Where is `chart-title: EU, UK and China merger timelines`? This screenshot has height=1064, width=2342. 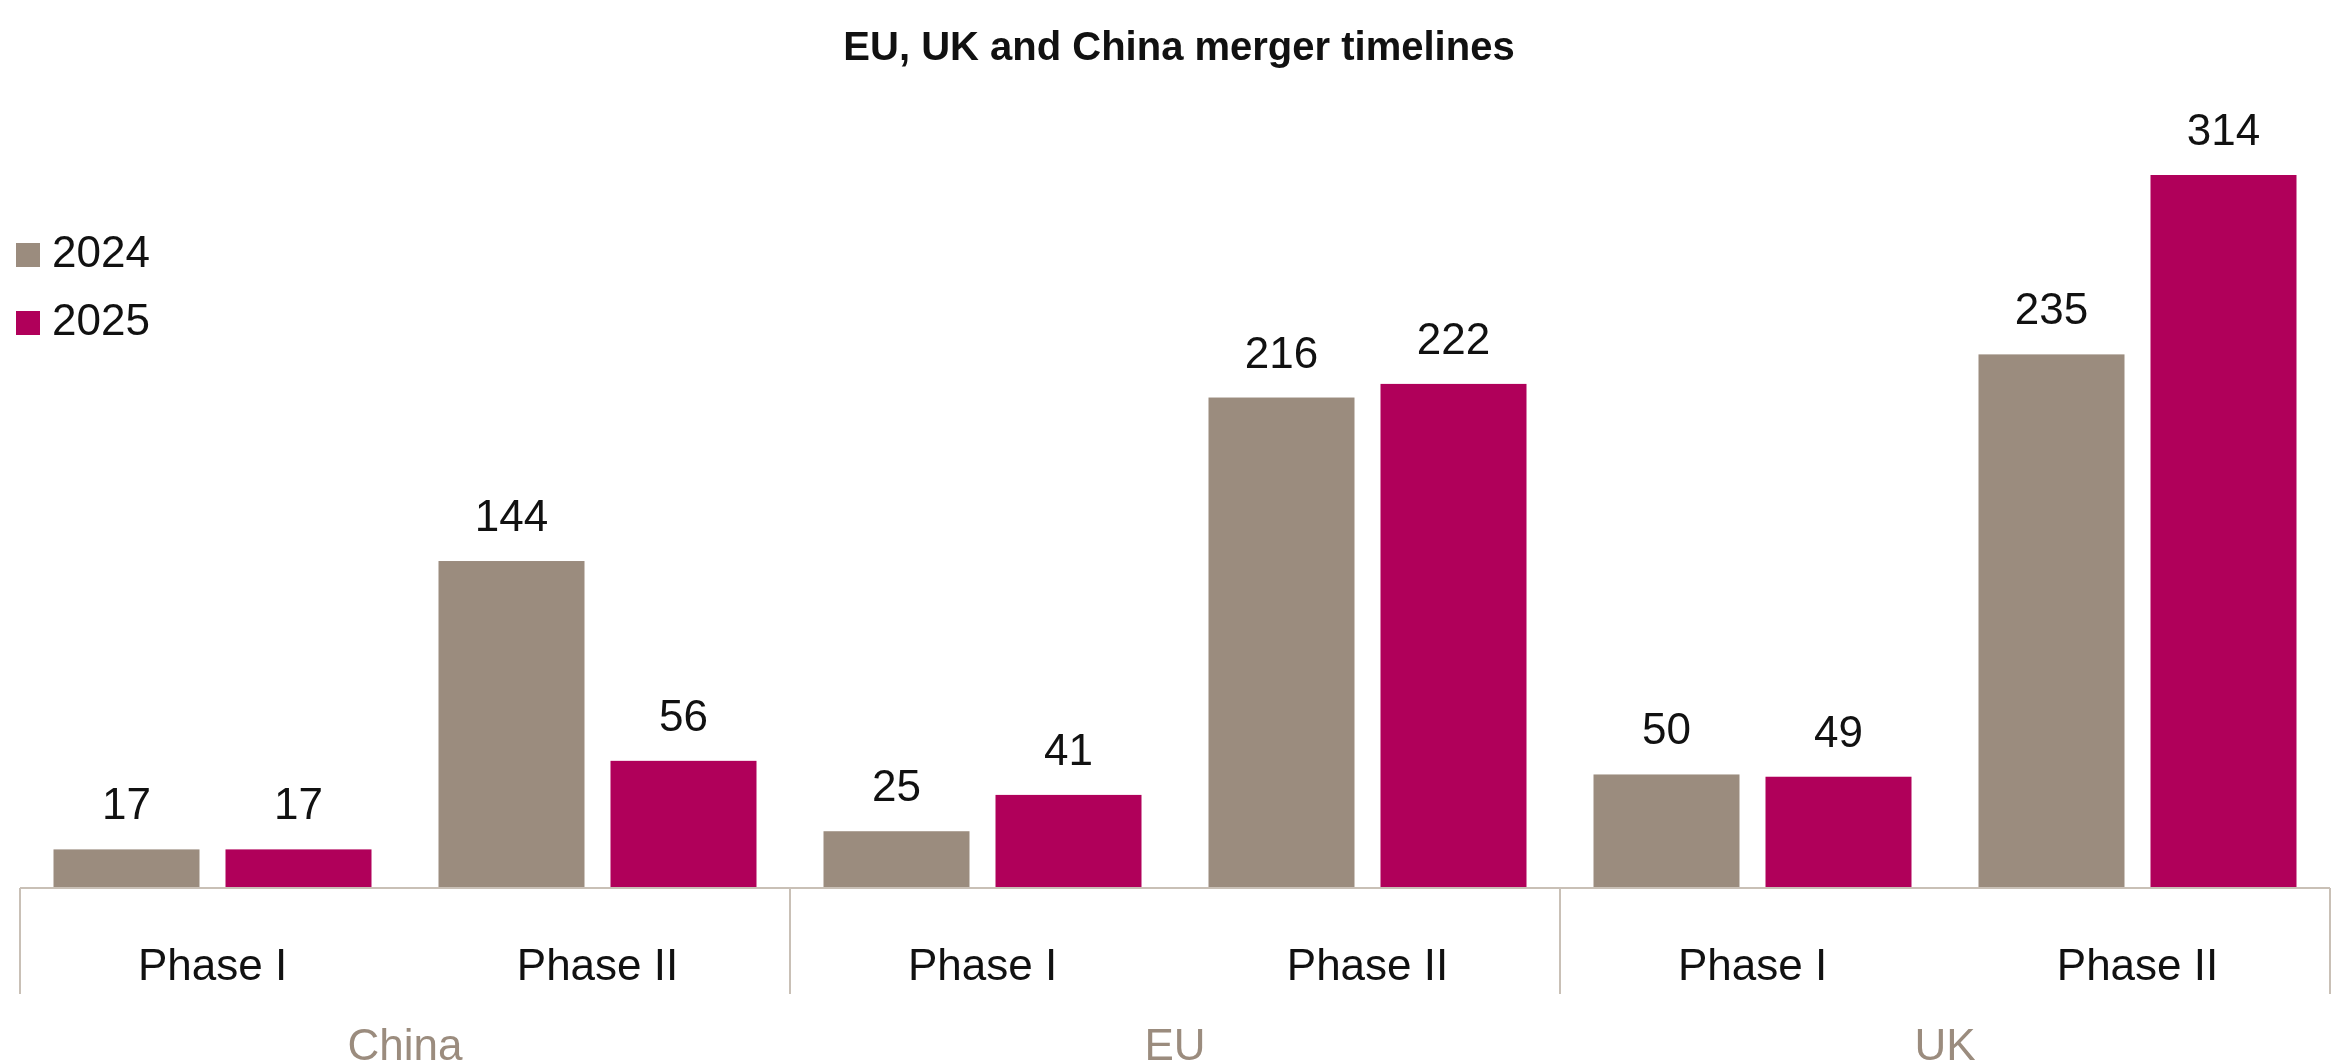 chart-title: EU, UK and China merger timelines is located at coordinates (1179, 46).